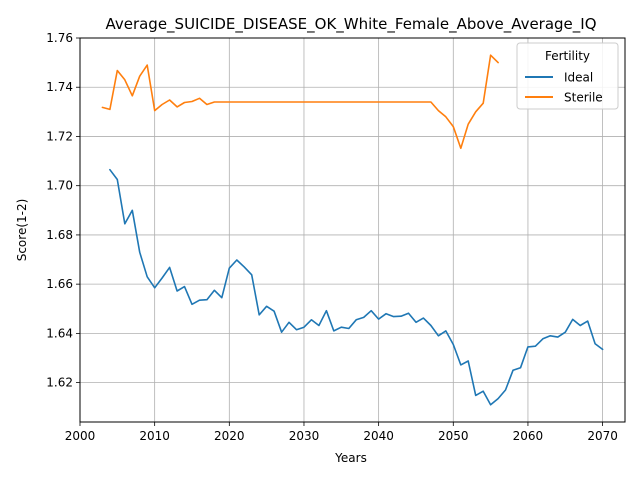 The image size is (640, 484). What do you see at coordinates (80, 436) in the screenshot?
I see `x-tick-label: 2000` at bounding box center [80, 436].